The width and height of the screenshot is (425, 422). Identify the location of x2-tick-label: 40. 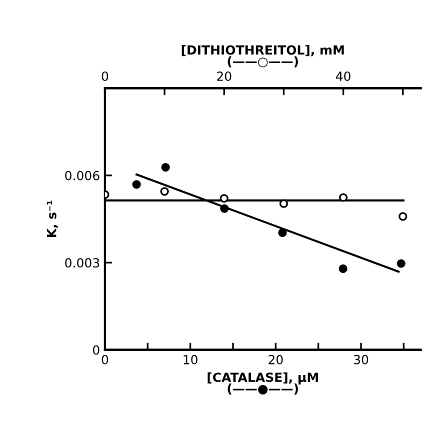
(343, 76).